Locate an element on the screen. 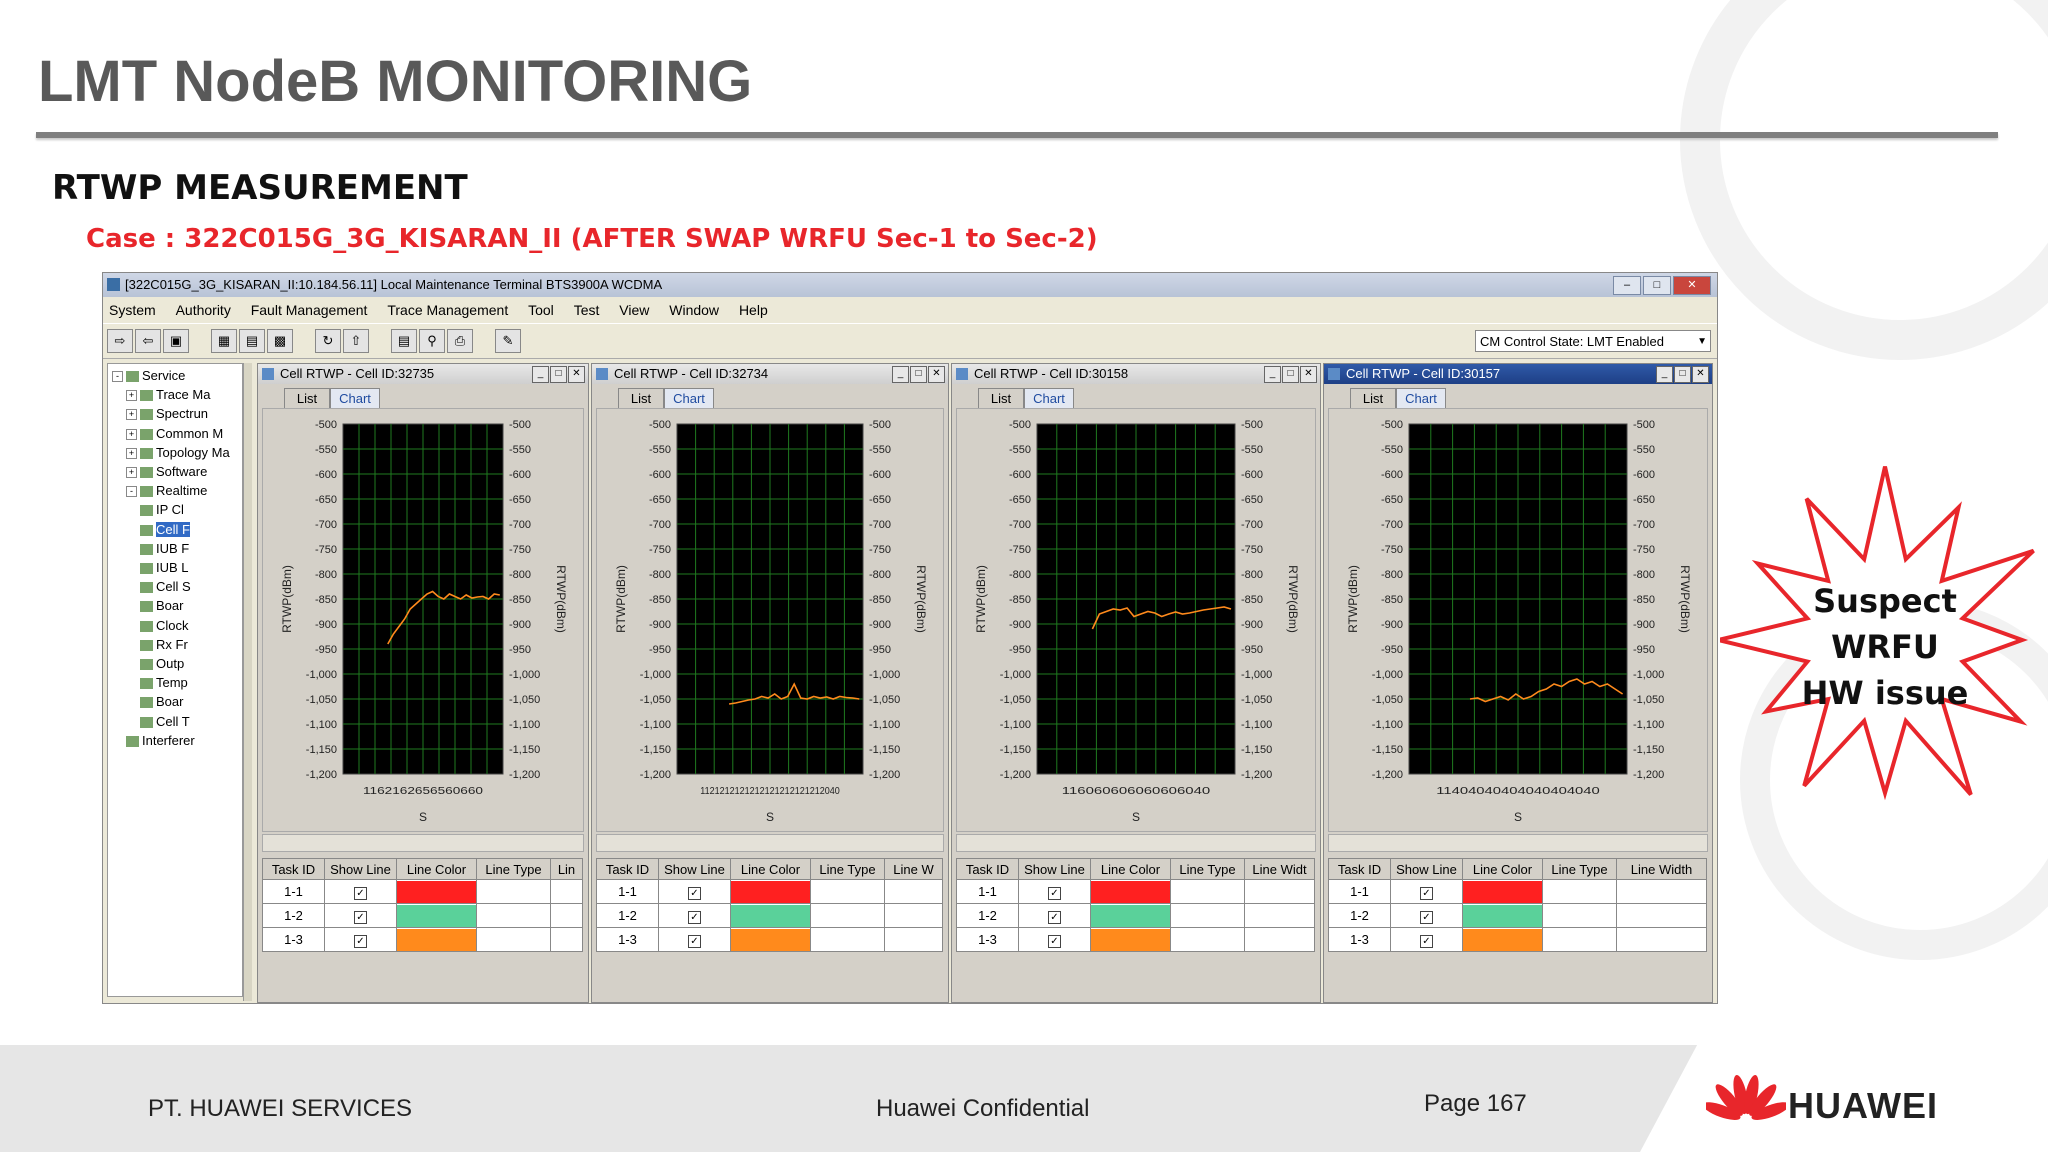 The image size is (2048, 1152). tree-node: Cell T is located at coordinates (165, 721).